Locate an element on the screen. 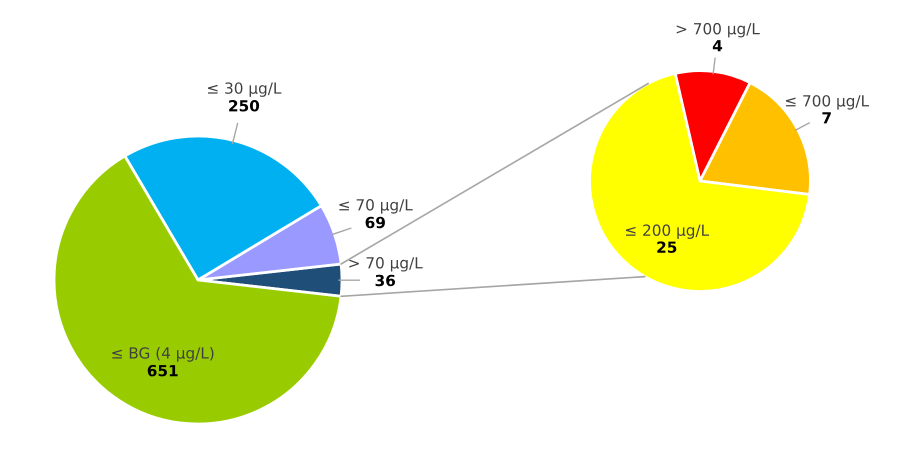 The image size is (920, 464). data-label: 25 is located at coordinates (666, 247).